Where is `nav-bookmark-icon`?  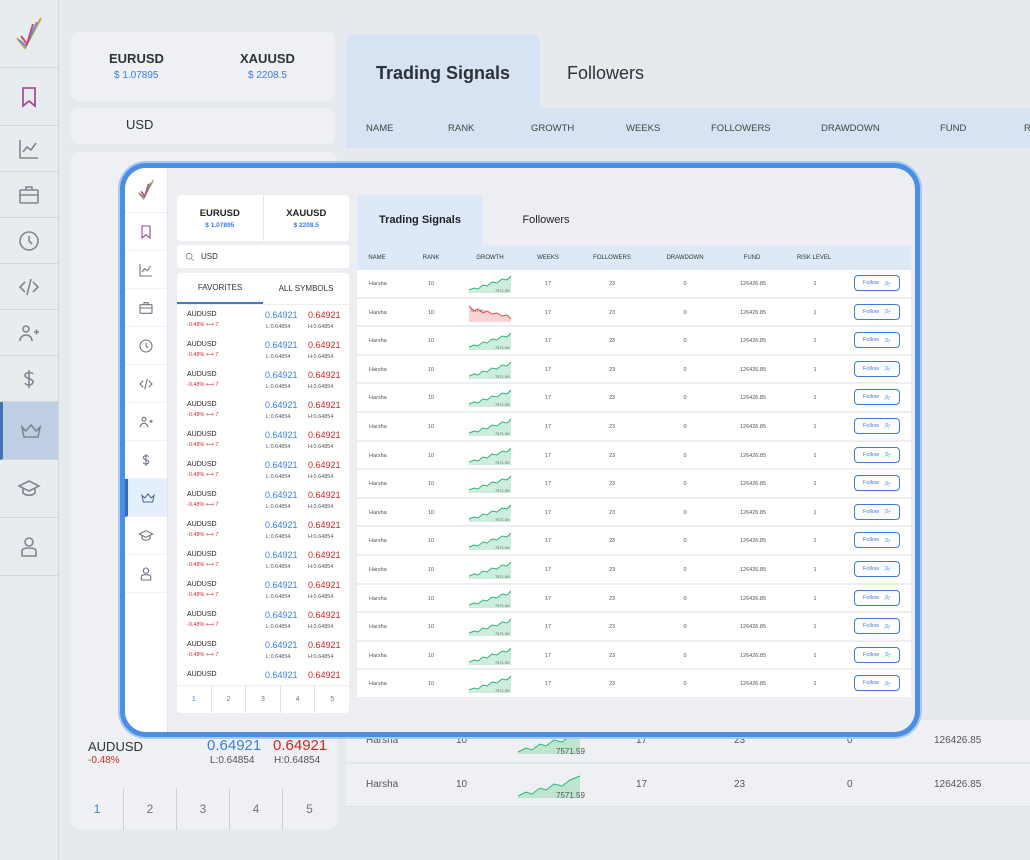
nav-bookmark-icon is located at coordinates (146, 232).